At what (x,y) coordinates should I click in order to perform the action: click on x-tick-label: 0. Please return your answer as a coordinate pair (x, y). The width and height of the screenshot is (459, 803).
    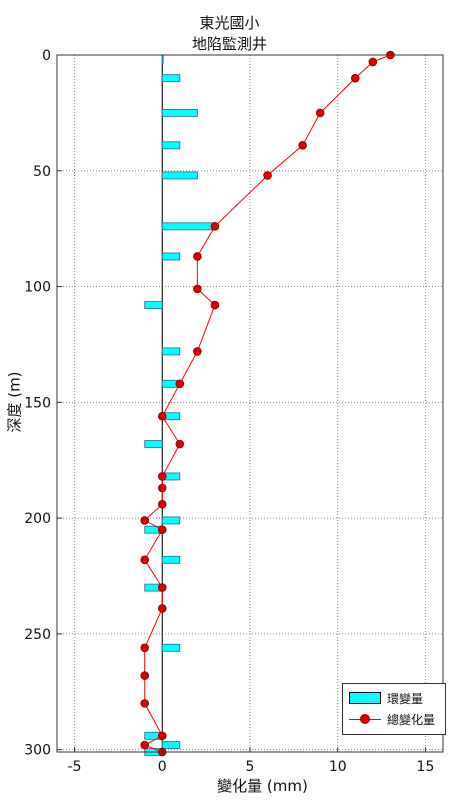
    Looking at the image, I should click on (162, 767).